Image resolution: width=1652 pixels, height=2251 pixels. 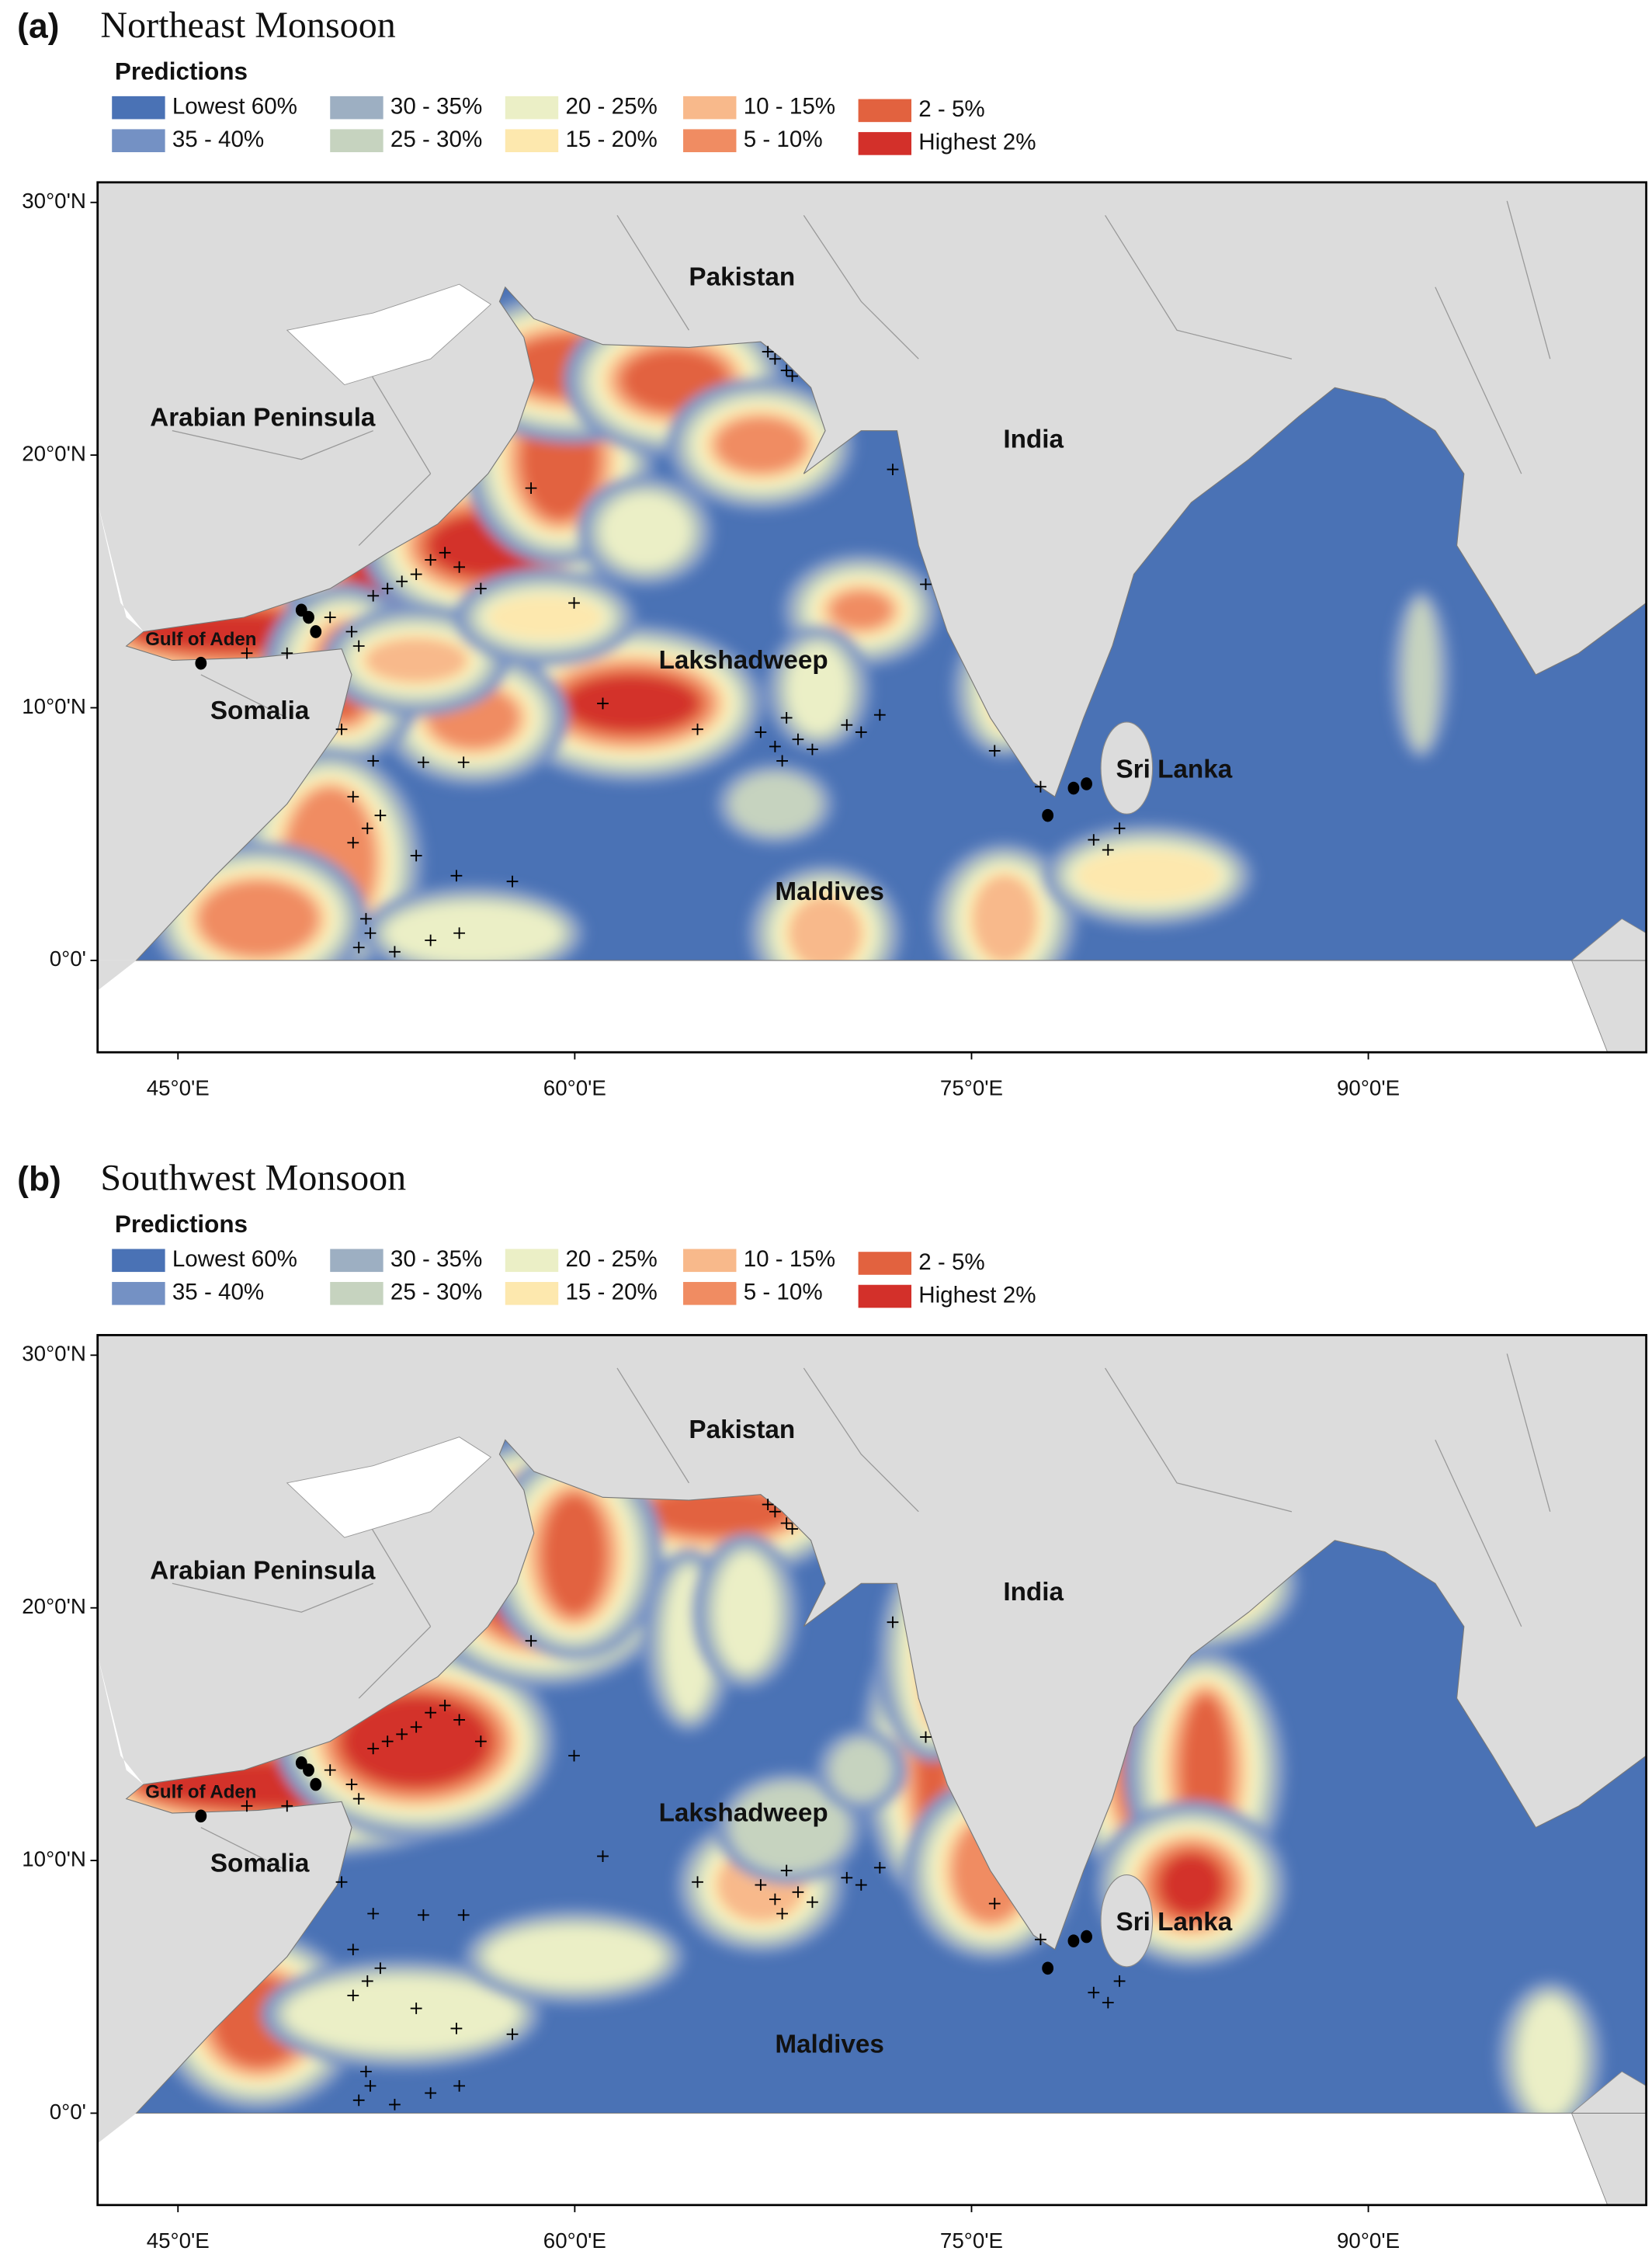 What do you see at coordinates (178, 1088) in the screenshot?
I see `lon-tick-label: 45°0'E` at bounding box center [178, 1088].